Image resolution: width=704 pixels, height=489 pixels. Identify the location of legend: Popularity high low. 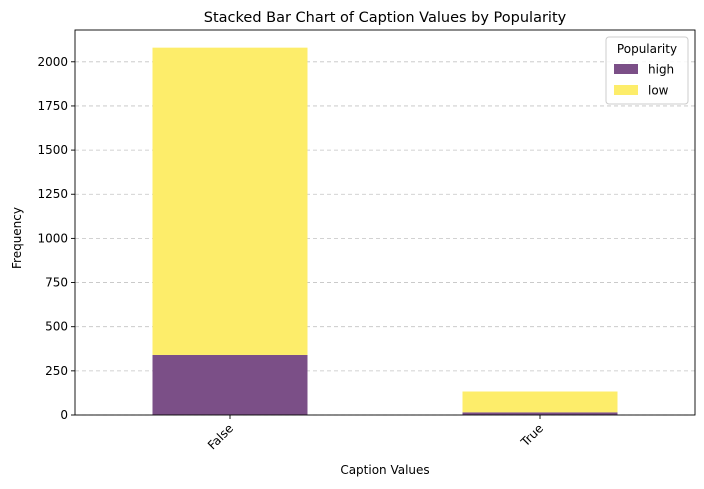
(647, 70).